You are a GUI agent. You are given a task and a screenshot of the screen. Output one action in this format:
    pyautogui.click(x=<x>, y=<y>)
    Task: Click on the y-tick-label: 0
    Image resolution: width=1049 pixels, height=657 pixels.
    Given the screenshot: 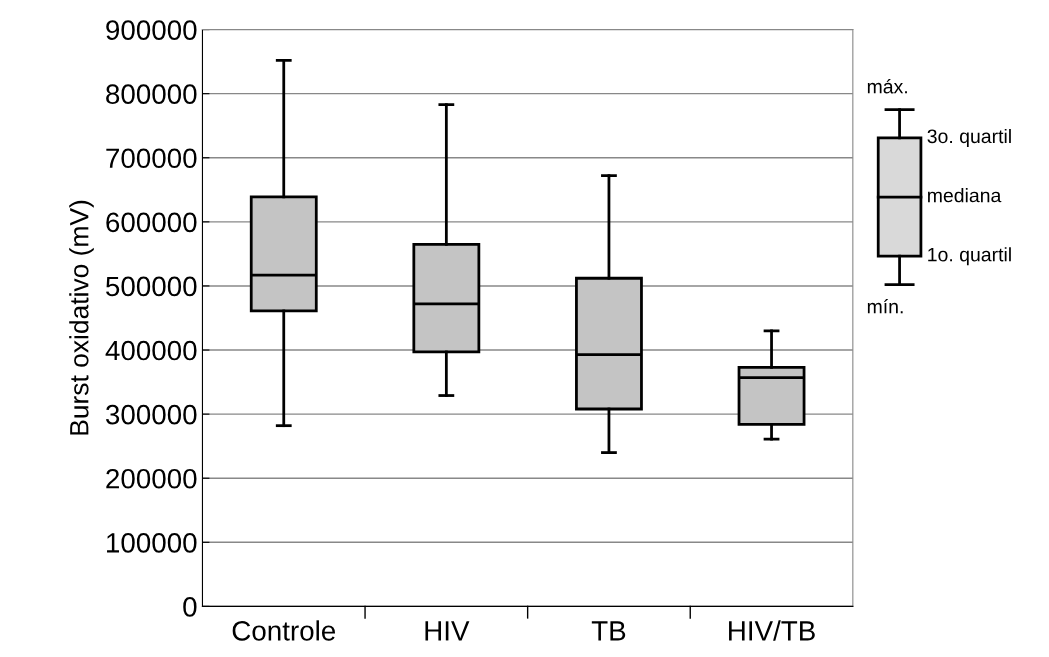 What is the action you would take?
    pyautogui.click(x=190, y=607)
    